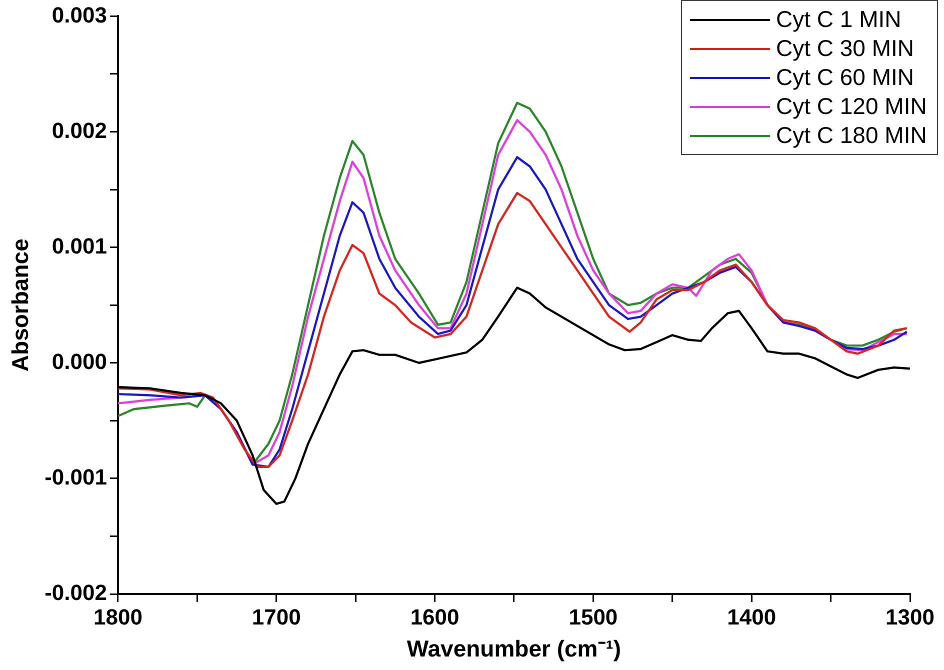 The height and width of the screenshot is (670, 944). I want to click on x-tick-label: 1300, so click(910, 617).